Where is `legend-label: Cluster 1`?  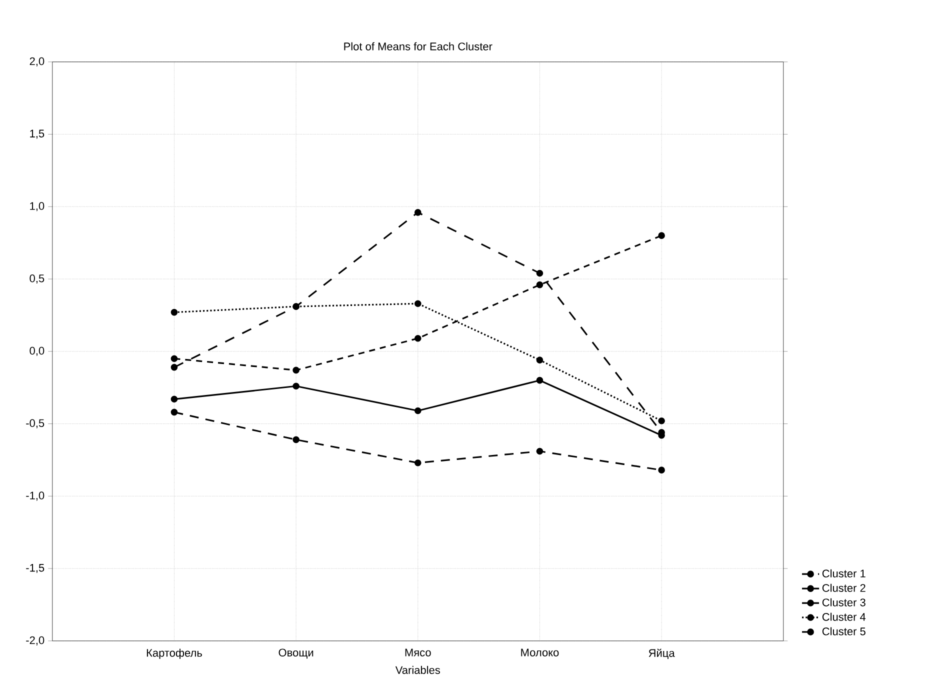 legend-label: Cluster 1 is located at coordinates (844, 573).